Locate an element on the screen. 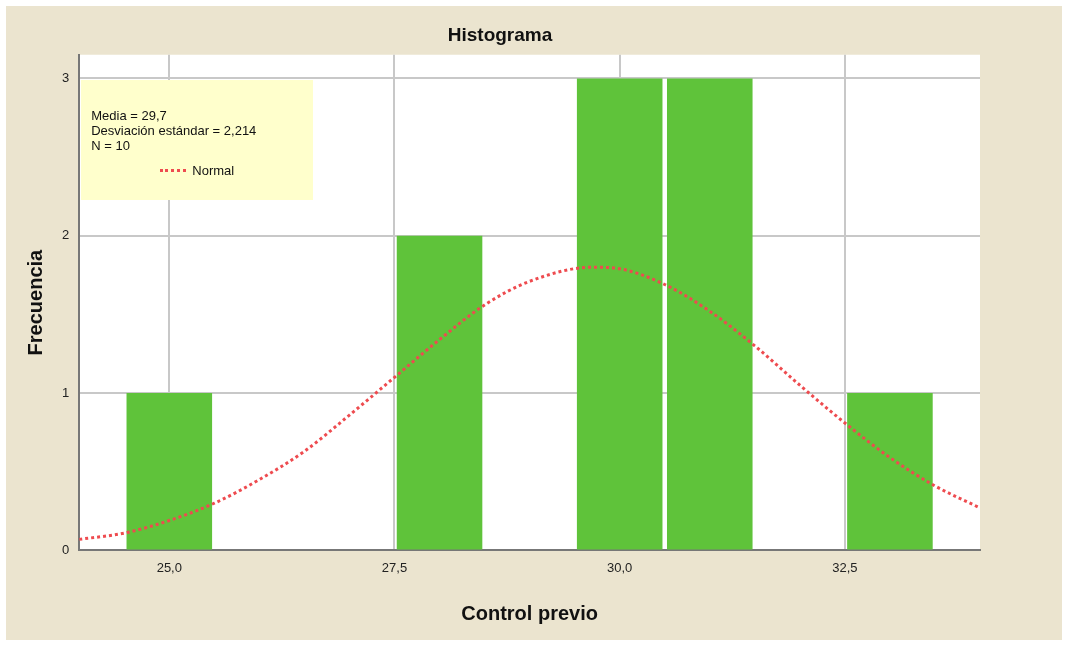  x-tick-label: 32,5 is located at coordinates (845, 567).